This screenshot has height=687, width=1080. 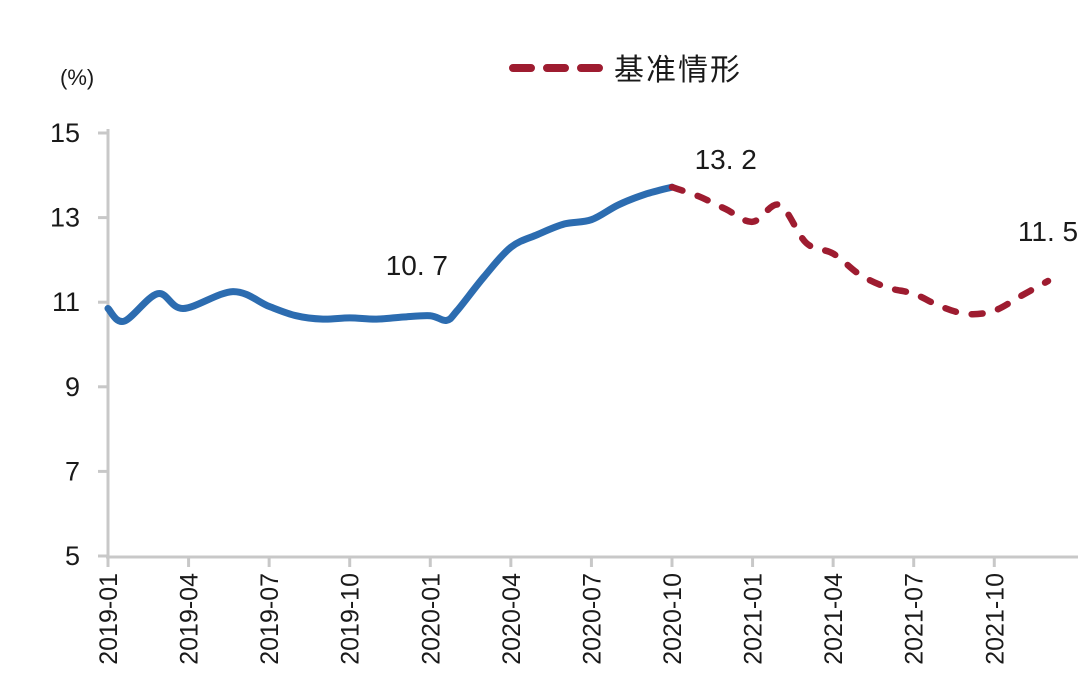 What do you see at coordinates (417, 265) in the screenshot?
I see `value-annotation: 10. 7` at bounding box center [417, 265].